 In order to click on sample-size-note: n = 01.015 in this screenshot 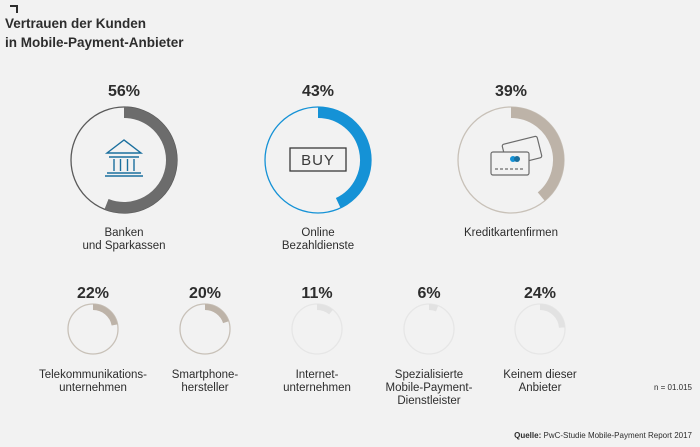, I will do `click(672, 387)`.